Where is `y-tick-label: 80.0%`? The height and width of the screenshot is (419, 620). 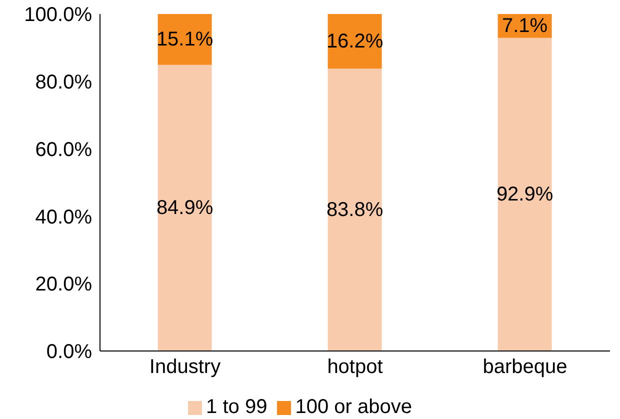
y-tick-label: 80.0% is located at coordinates (63, 83).